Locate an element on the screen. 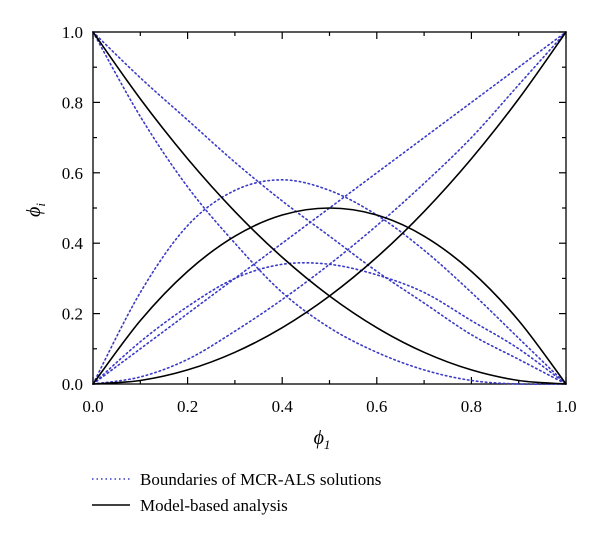 The height and width of the screenshot is (539, 600). legend-label-boundaries: Boundaries of MCR-ALS solutions is located at coordinates (260, 479).